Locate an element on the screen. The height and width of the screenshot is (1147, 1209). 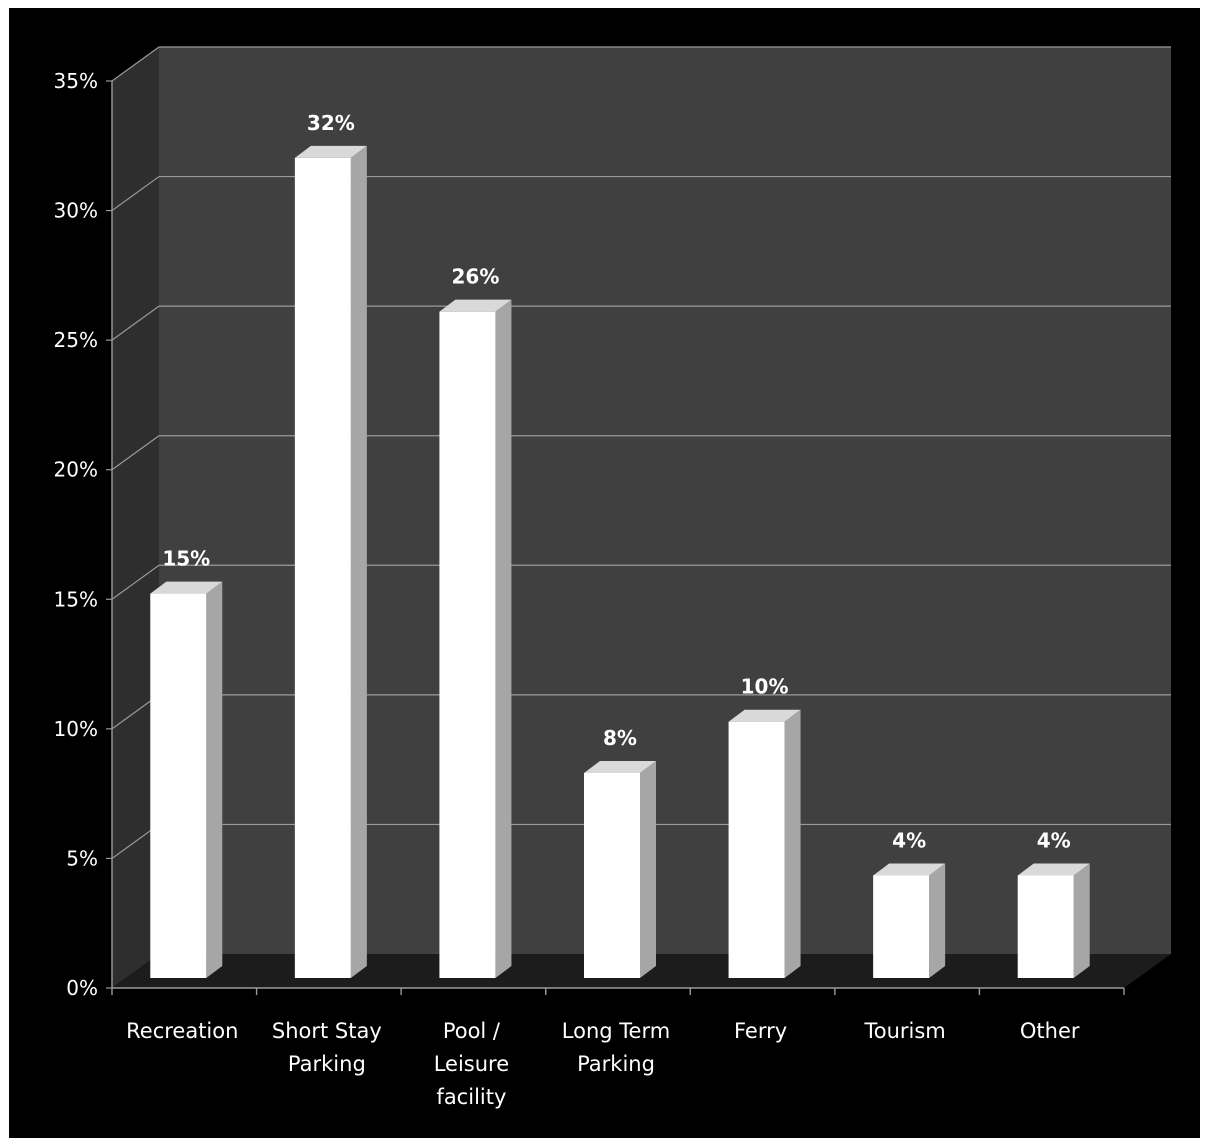
data-label: 32% is located at coordinates (331, 123).